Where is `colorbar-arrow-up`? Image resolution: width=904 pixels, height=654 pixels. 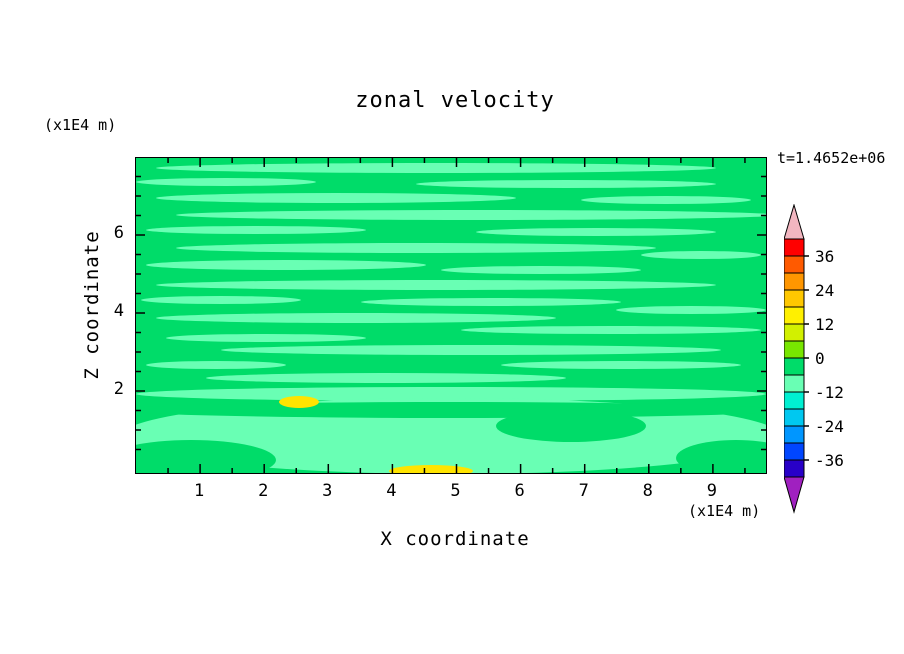 colorbar-arrow-up is located at coordinates (794, 221).